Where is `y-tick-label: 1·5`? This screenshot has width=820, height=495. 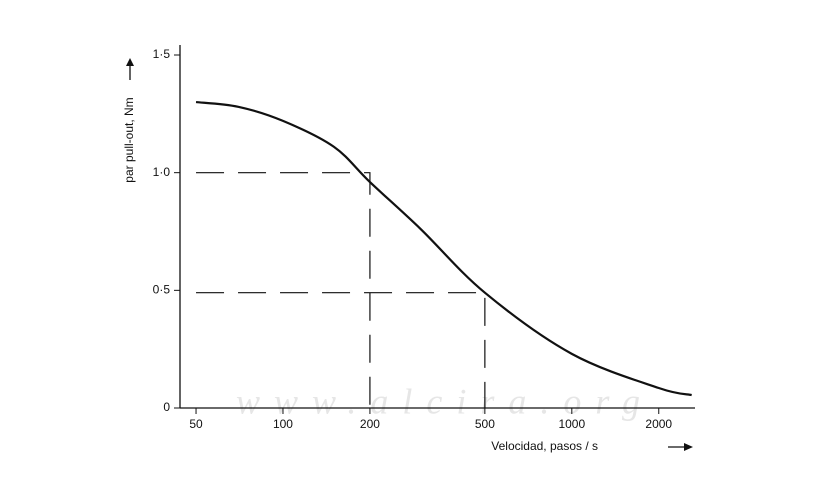 y-tick-label: 1·5 is located at coordinates (162, 54).